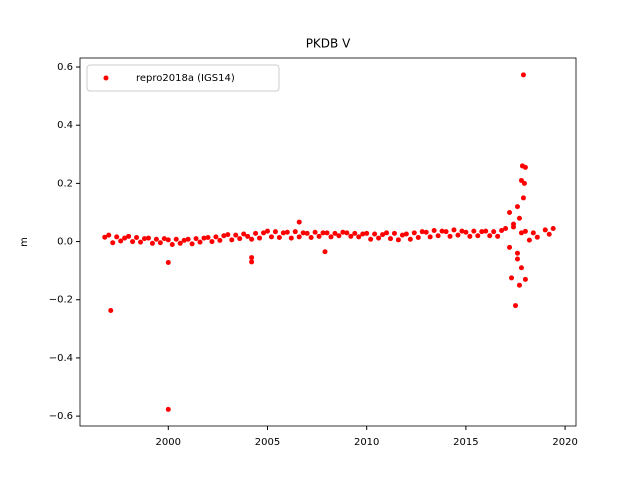  Describe the element at coordinates (328, 44) in the screenshot. I see `chart-title: PKDB V` at that location.